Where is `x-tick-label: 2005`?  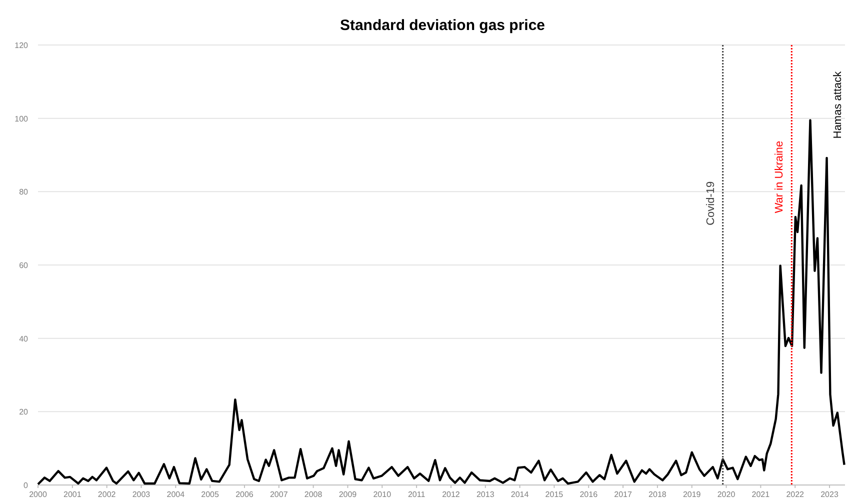 x-tick-label: 2005 is located at coordinates (210, 494).